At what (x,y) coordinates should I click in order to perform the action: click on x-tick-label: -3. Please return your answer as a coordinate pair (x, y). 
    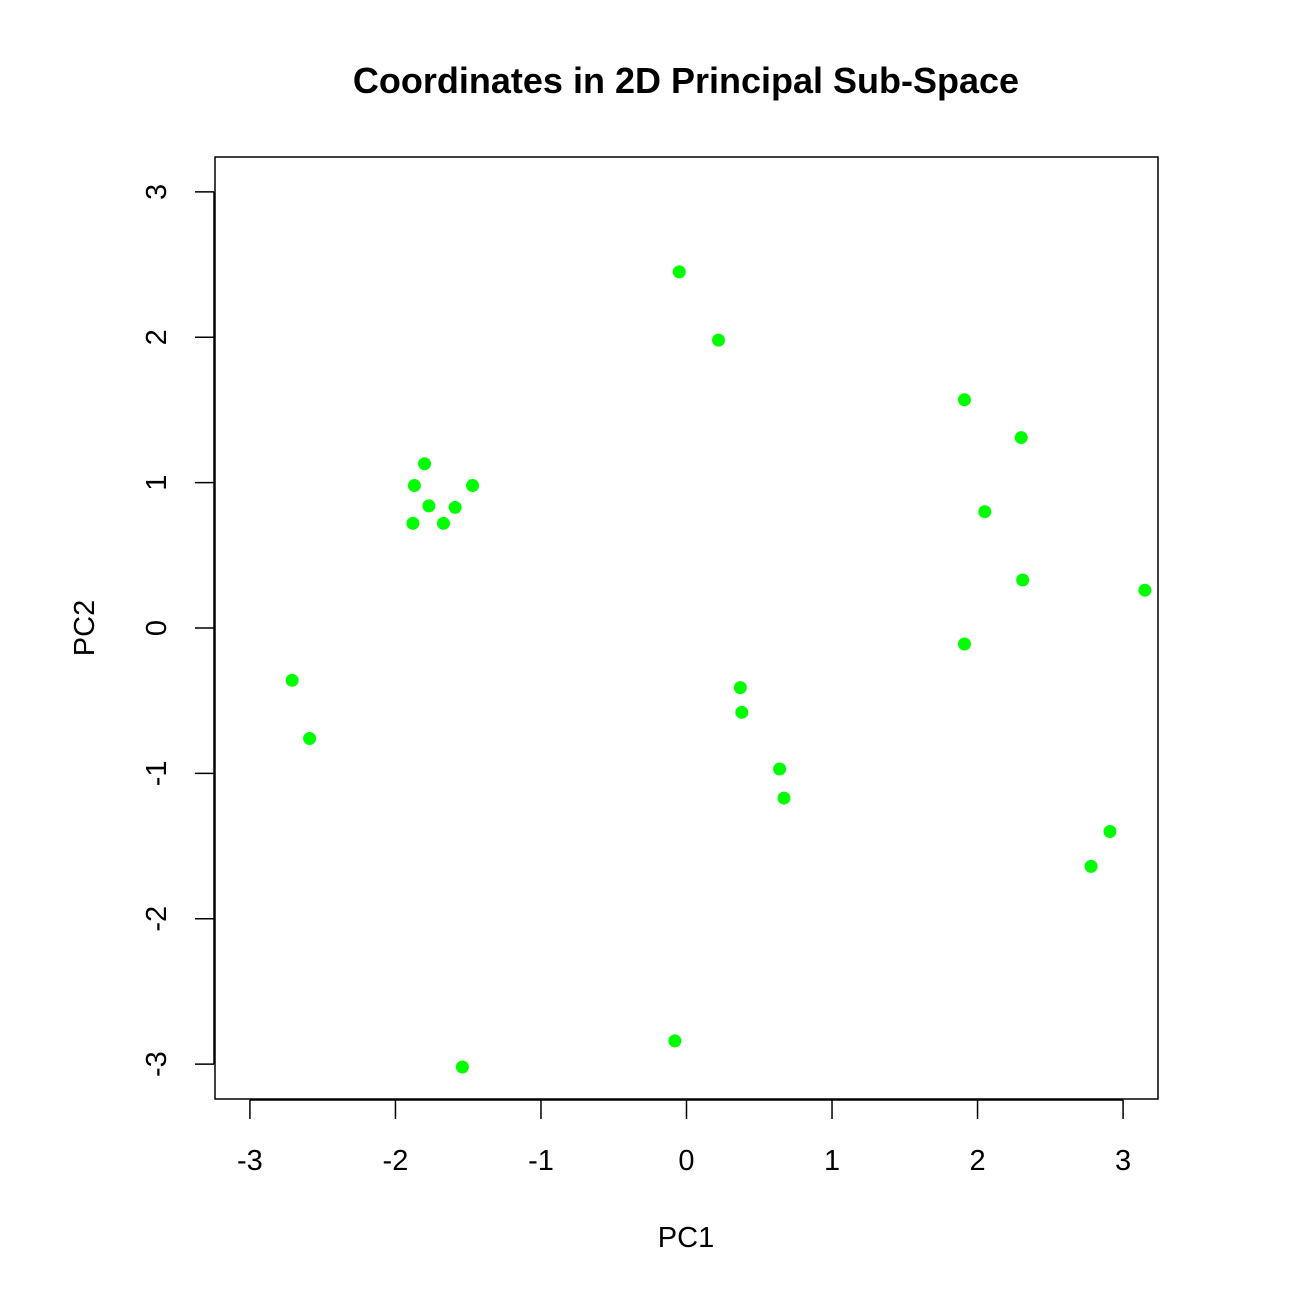
    Looking at the image, I should click on (250, 1161).